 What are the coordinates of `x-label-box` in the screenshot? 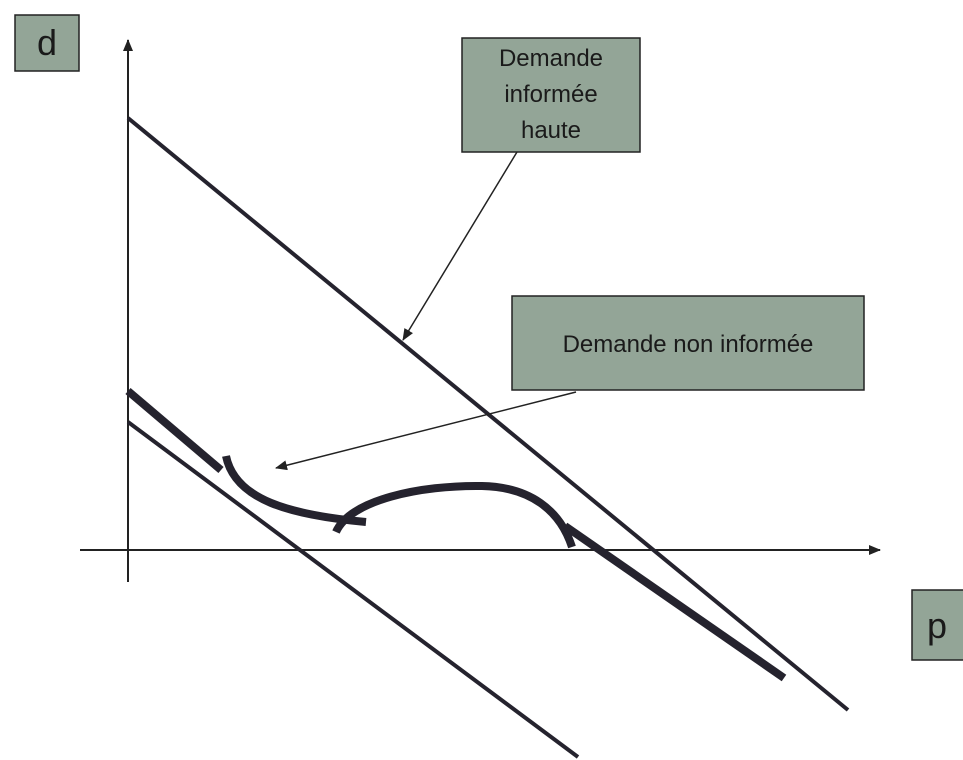 It's located at (937, 625).